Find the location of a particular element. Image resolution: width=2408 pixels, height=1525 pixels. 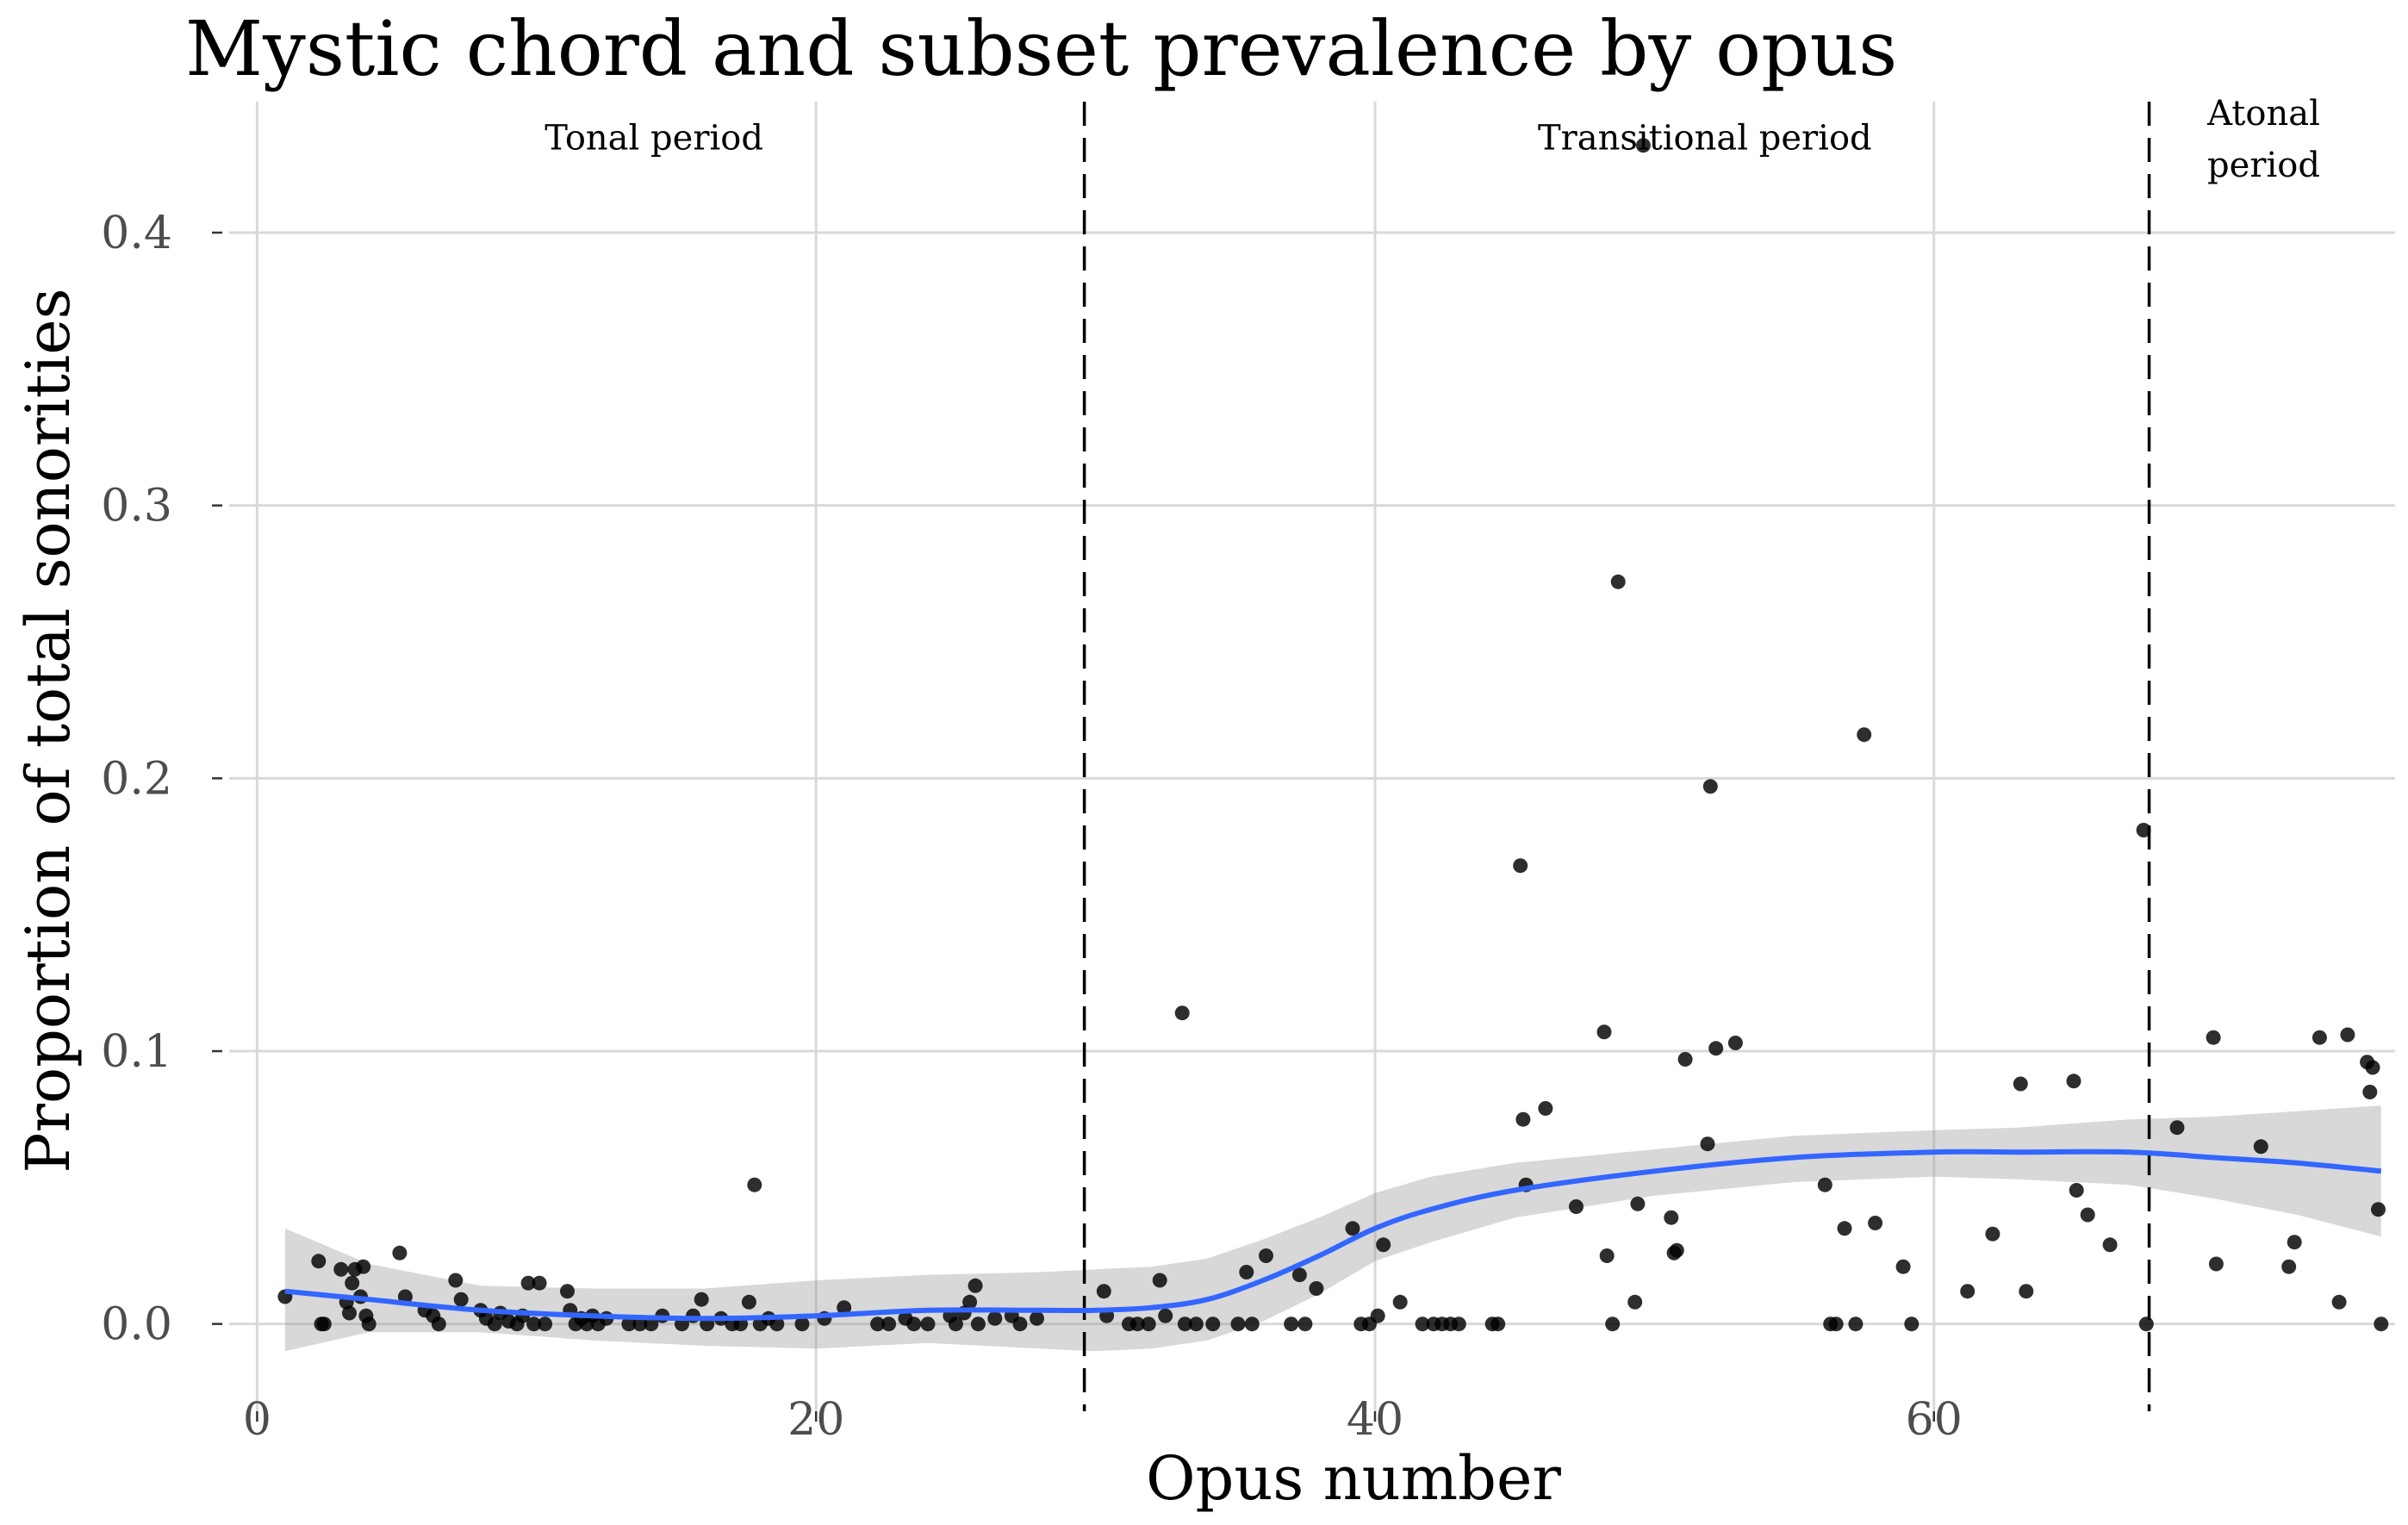

y-tick-label: 0.0 is located at coordinates (136, 1325).